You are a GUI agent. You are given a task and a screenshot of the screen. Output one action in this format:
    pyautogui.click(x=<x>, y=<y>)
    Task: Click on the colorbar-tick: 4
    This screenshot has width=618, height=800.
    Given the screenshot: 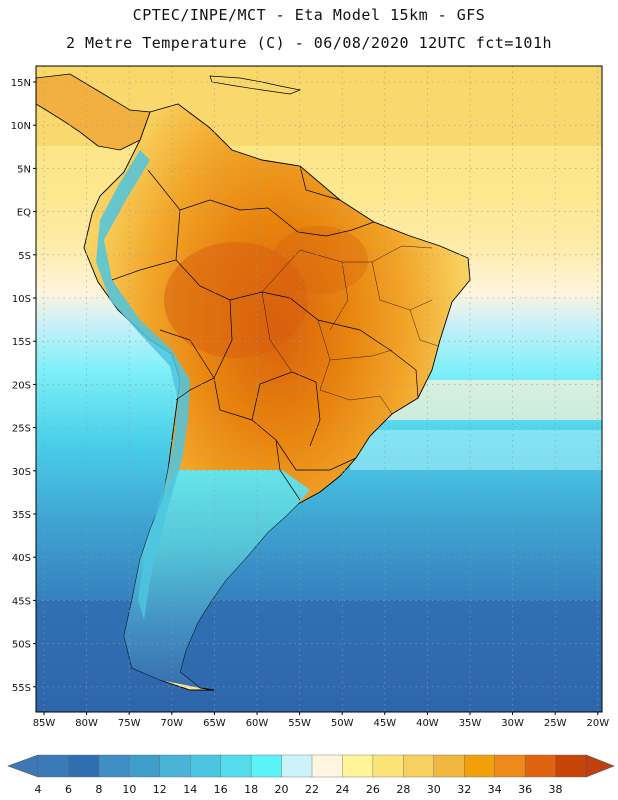 What is the action you would take?
    pyautogui.click(x=38, y=789)
    